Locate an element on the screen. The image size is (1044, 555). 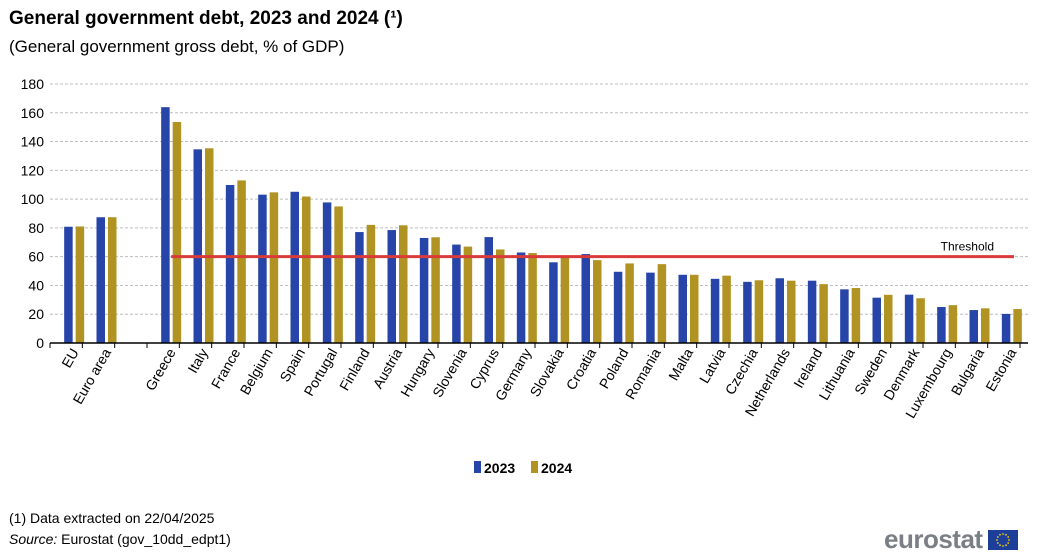
bar-2023-romania is located at coordinates (650, 307).